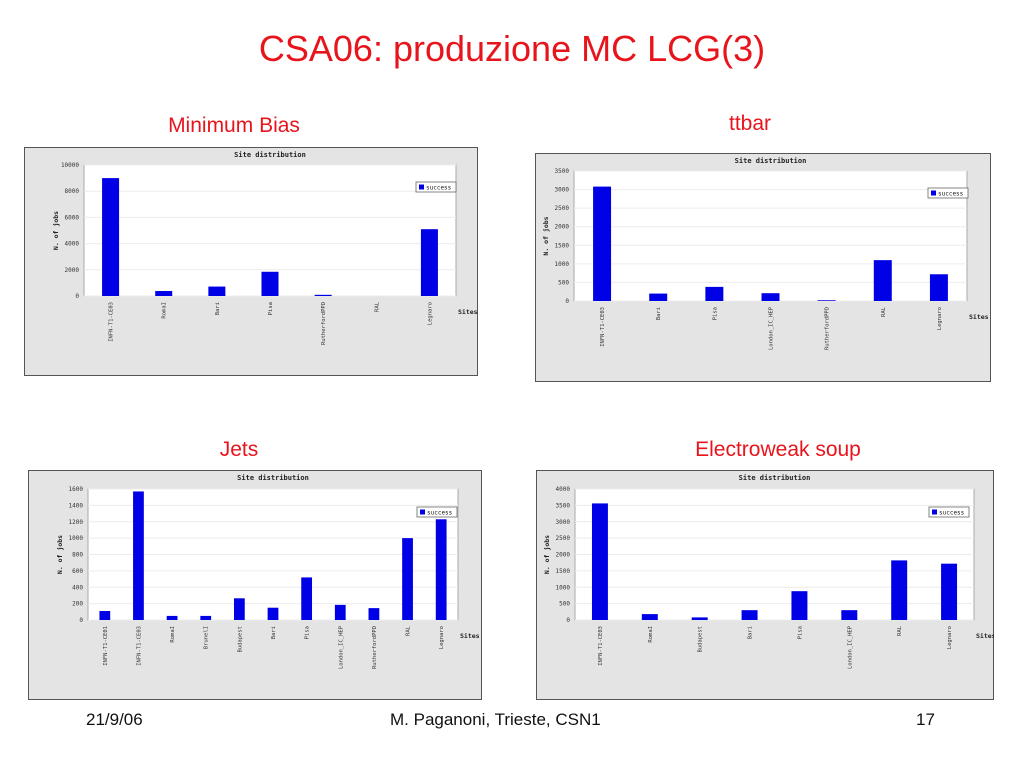 This screenshot has width=1024, height=768. What do you see at coordinates (240, 639) in the screenshot?
I see `x-tick-label: Budapest` at bounding box center [240, 639].